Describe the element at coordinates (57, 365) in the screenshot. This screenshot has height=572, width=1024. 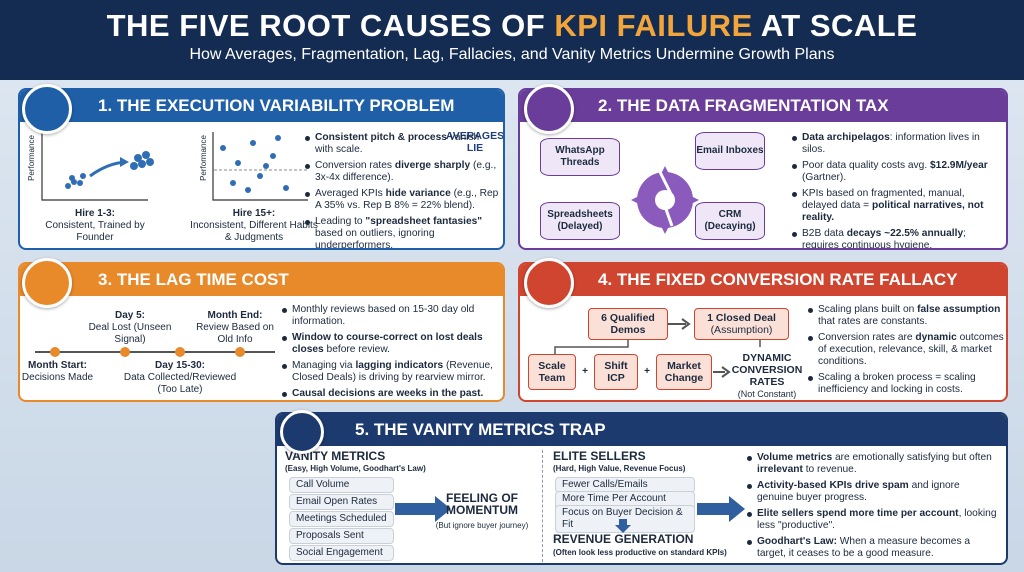
I see `timeline-heading: Month Start:` at that location.